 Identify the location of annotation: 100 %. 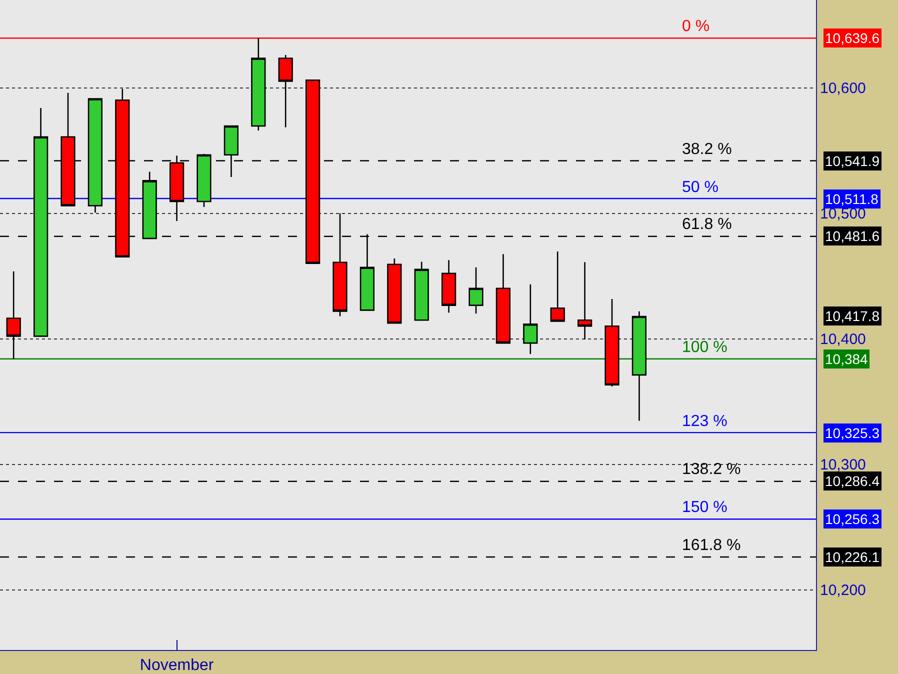
(705, 347).